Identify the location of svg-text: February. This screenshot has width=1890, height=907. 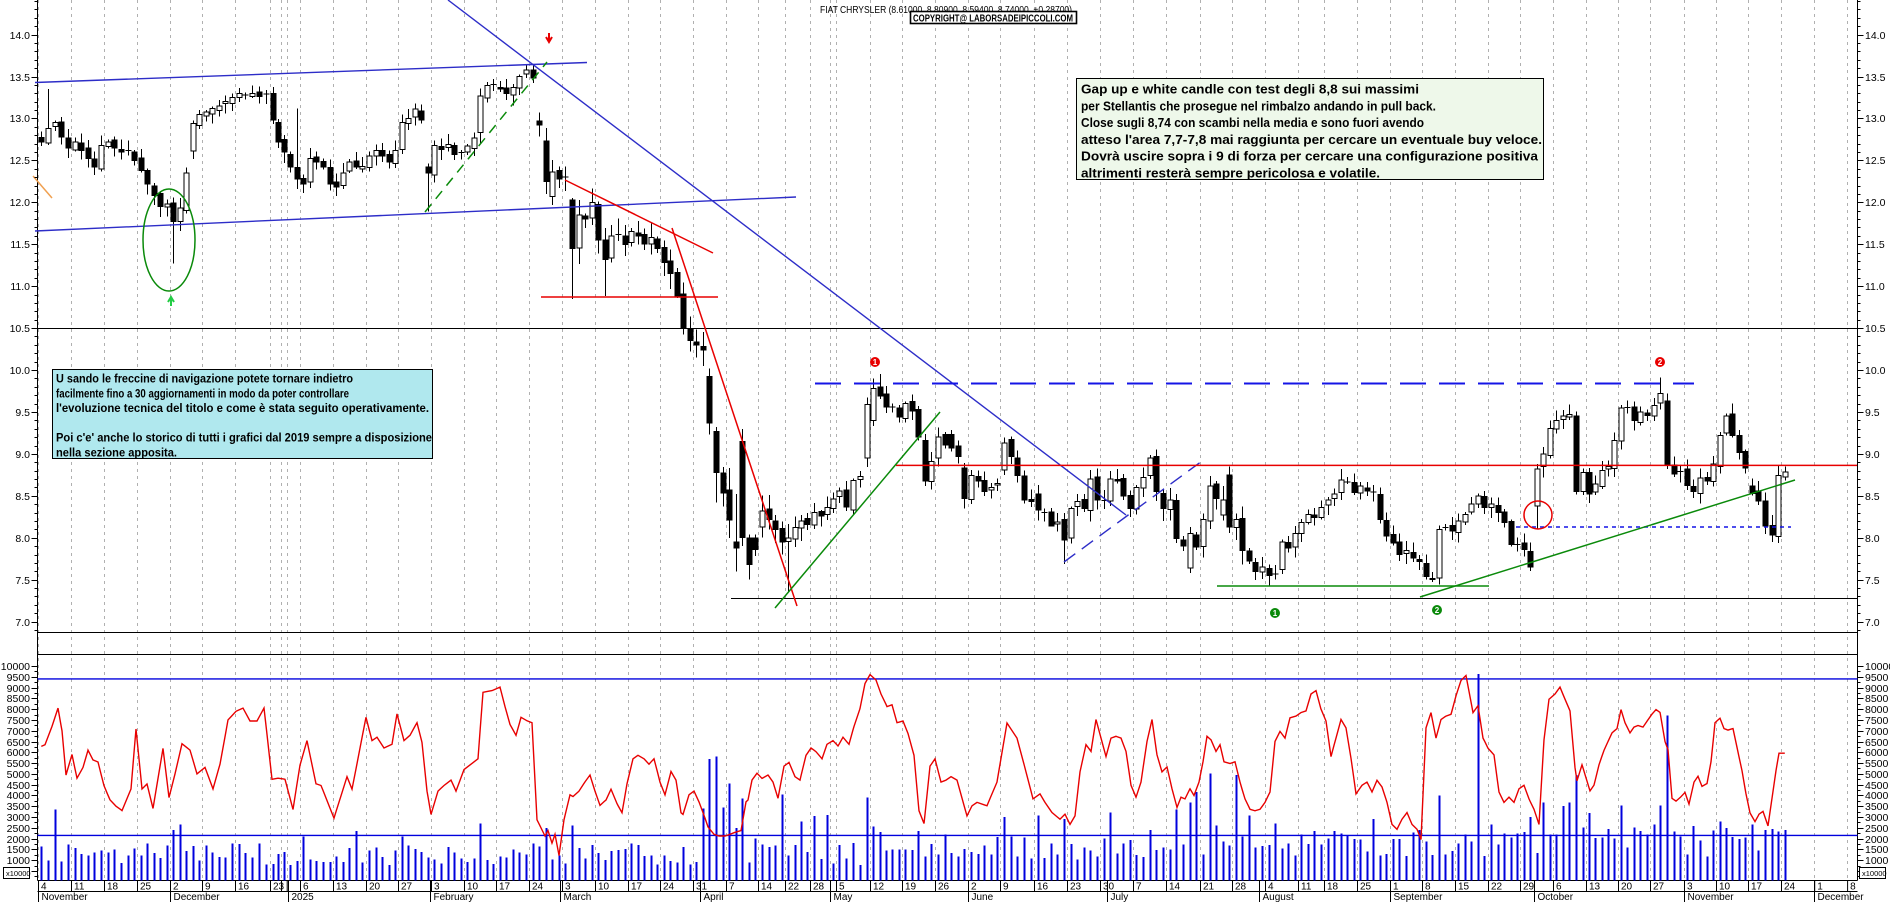
(454, 897).